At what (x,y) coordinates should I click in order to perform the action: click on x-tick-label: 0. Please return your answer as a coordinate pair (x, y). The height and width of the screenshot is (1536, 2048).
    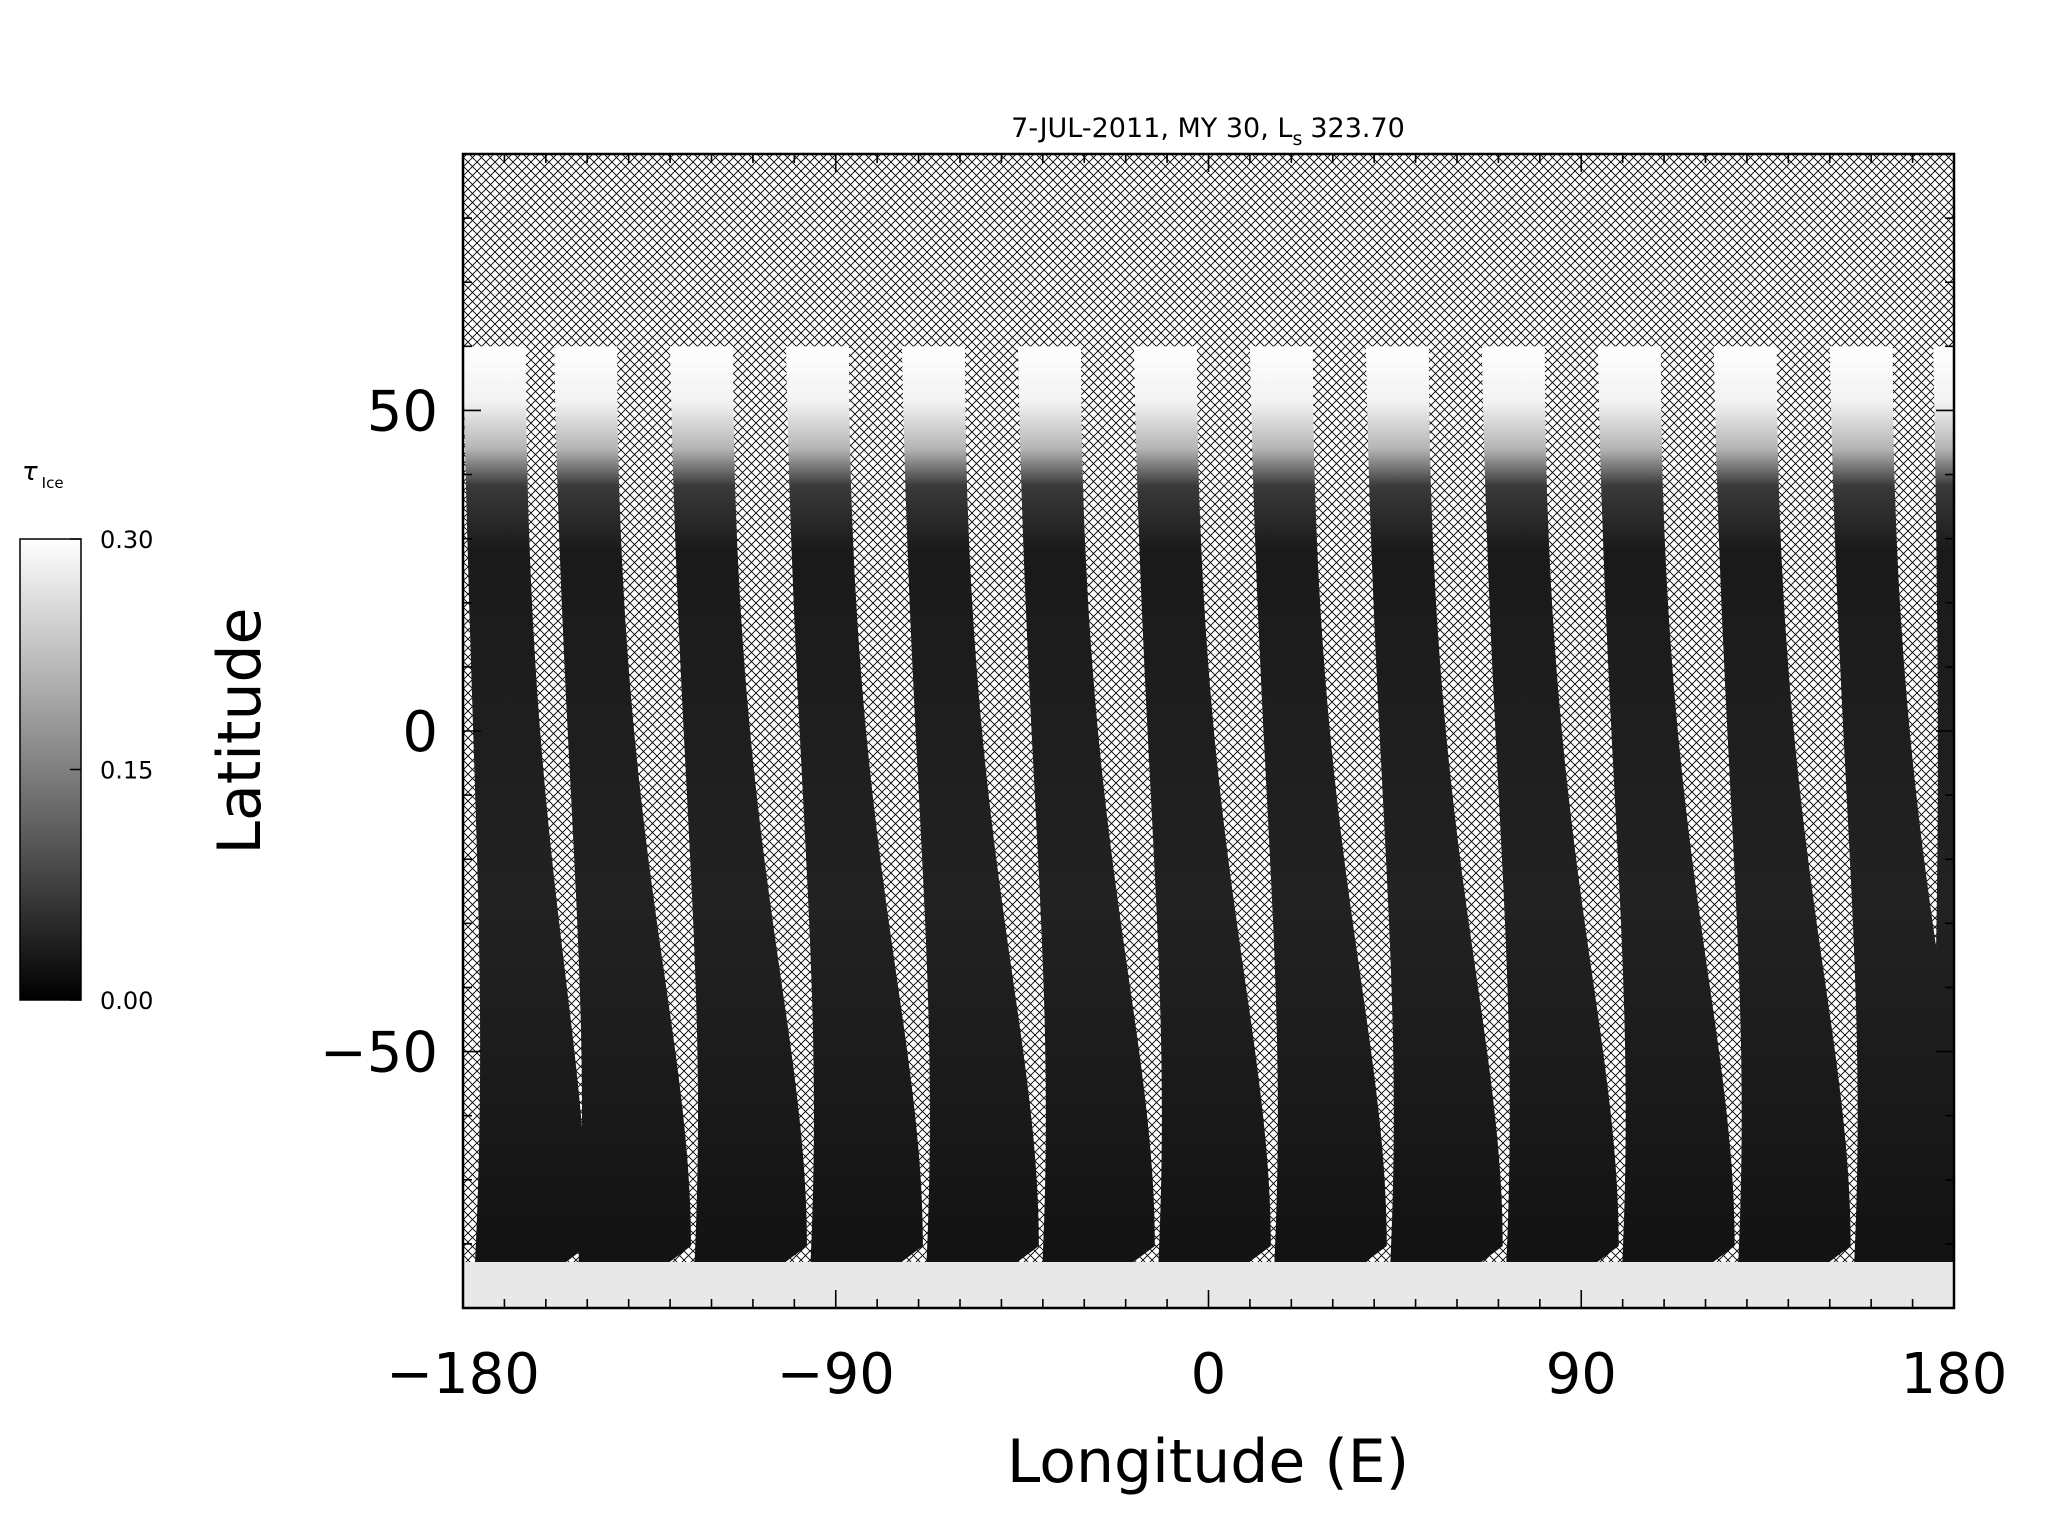
    Looking at the image, I should click on (1209, 1374).